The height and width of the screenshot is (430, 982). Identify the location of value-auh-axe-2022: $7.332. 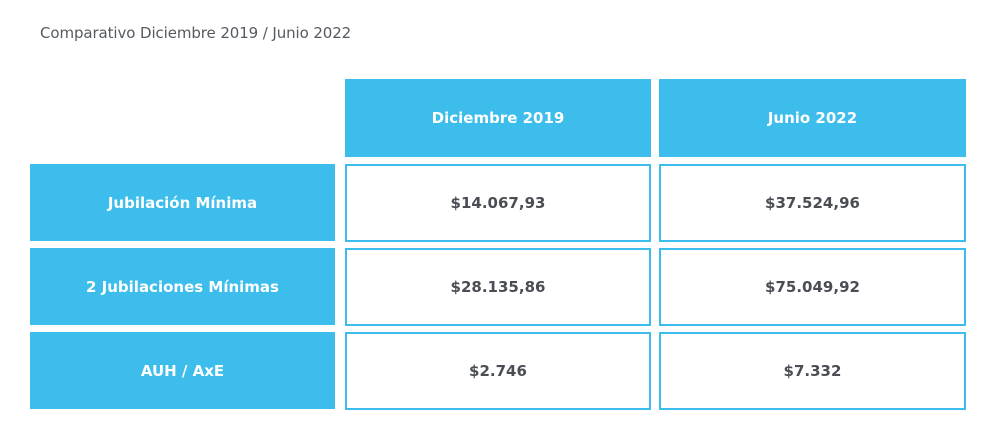
(812, 371).